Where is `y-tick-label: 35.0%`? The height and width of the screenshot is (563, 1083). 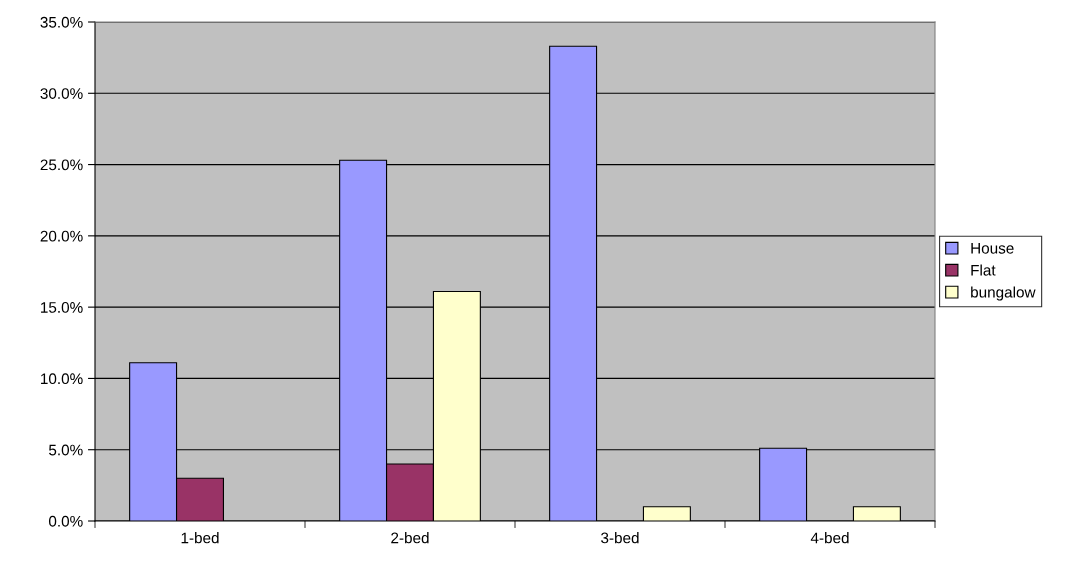
y-tick-label: 35.0% is located at coordinates (61, 22).